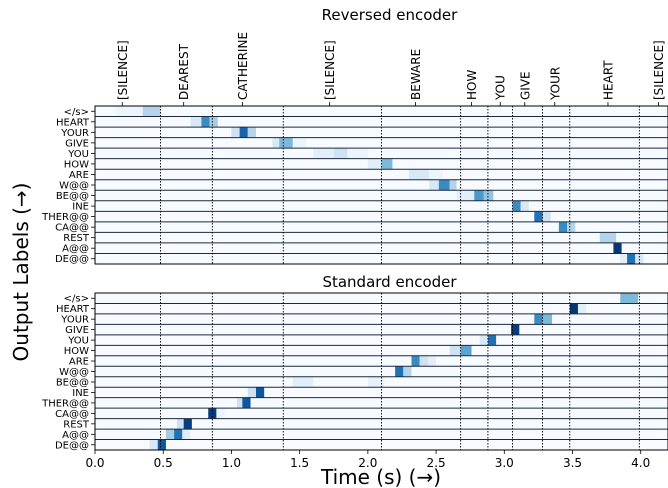  Describe the element at coordinates (555, 84) in the screenshot. I see `word-label: YOUR` at that location.